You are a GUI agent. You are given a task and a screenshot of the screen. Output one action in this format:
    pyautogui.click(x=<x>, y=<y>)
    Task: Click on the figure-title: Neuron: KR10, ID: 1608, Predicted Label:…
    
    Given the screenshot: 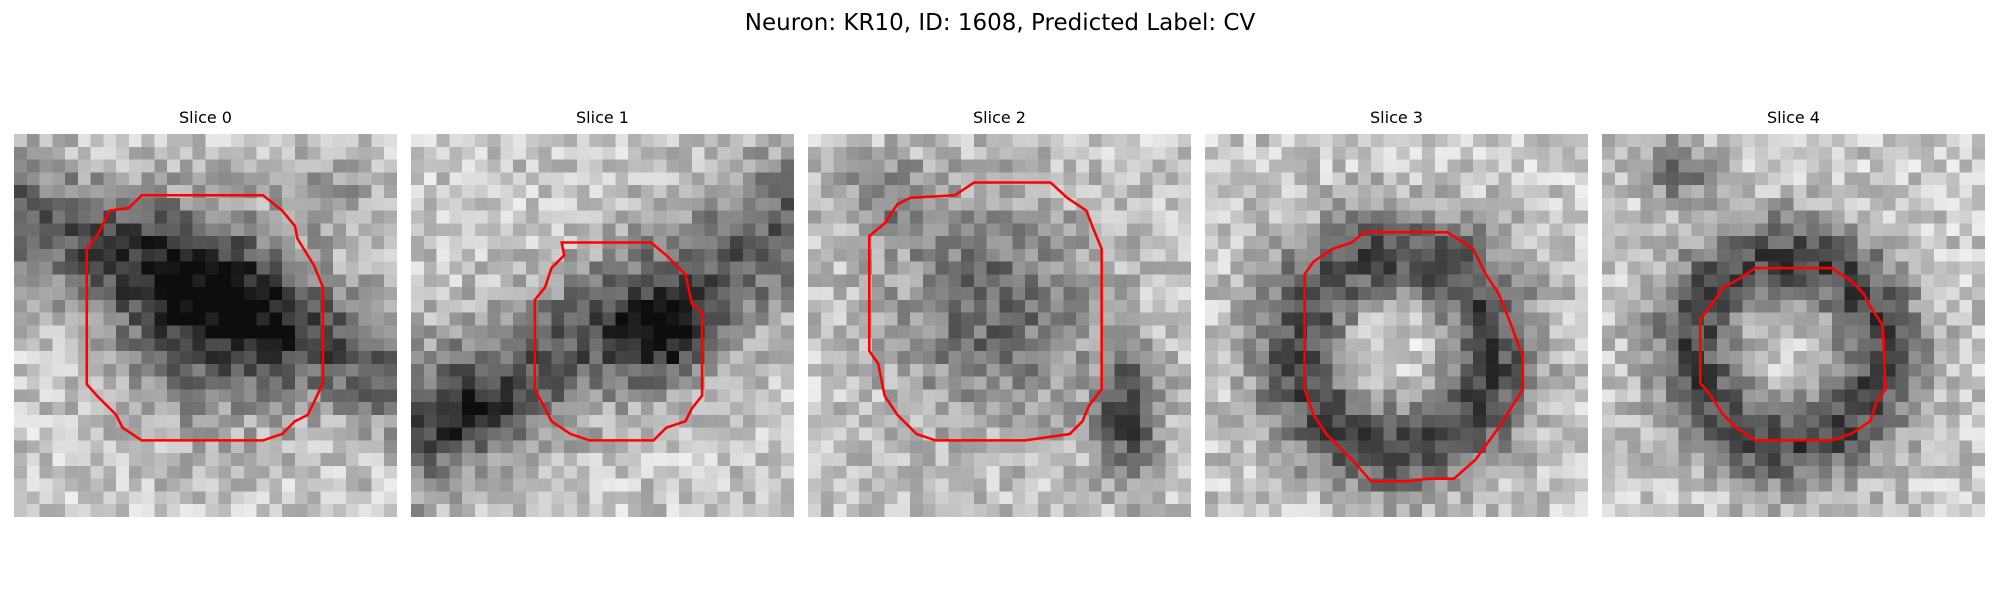 What is the action you would take?
    pyautogui.click(x=1000, y=23)
    